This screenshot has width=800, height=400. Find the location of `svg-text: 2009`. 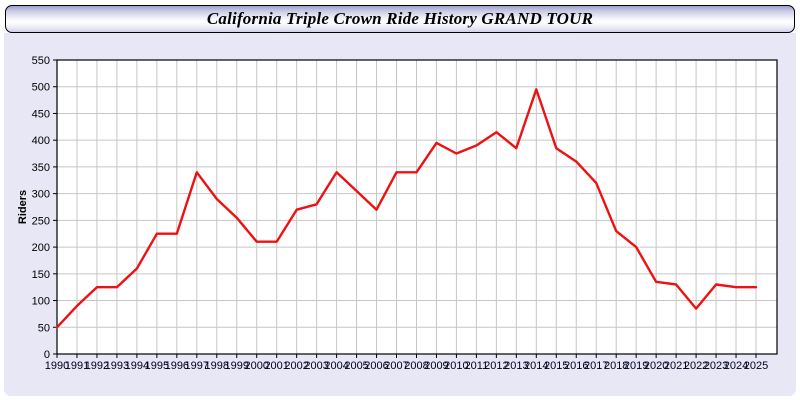

svg-text: 2009 is located at coordinates (436, 366).